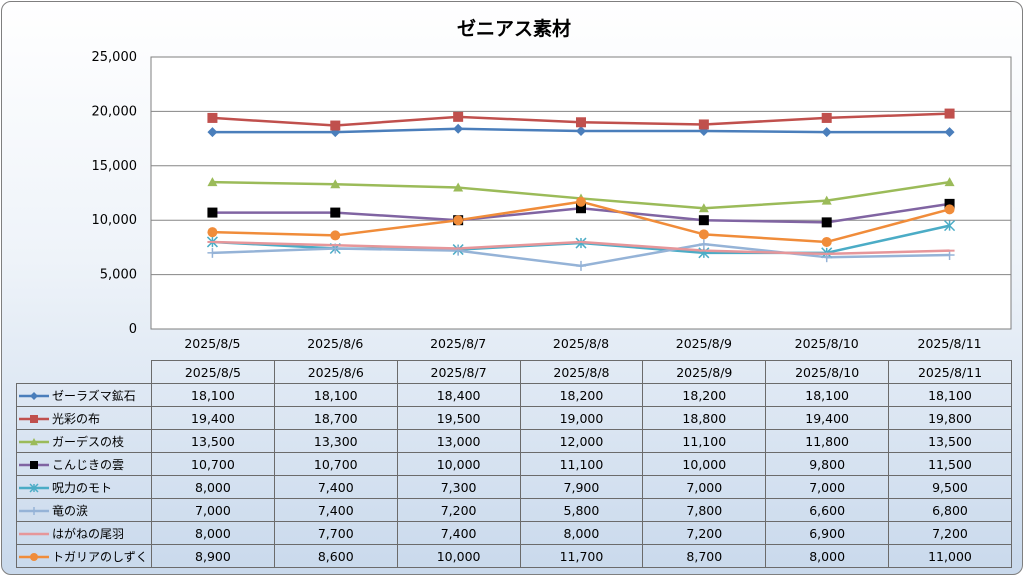 Image resolution: width=1024 pixels, height=576 pixels. Describe the element at coordinates (581, 418) in the screenshot. I see `table-cell: 19,000` at that location.